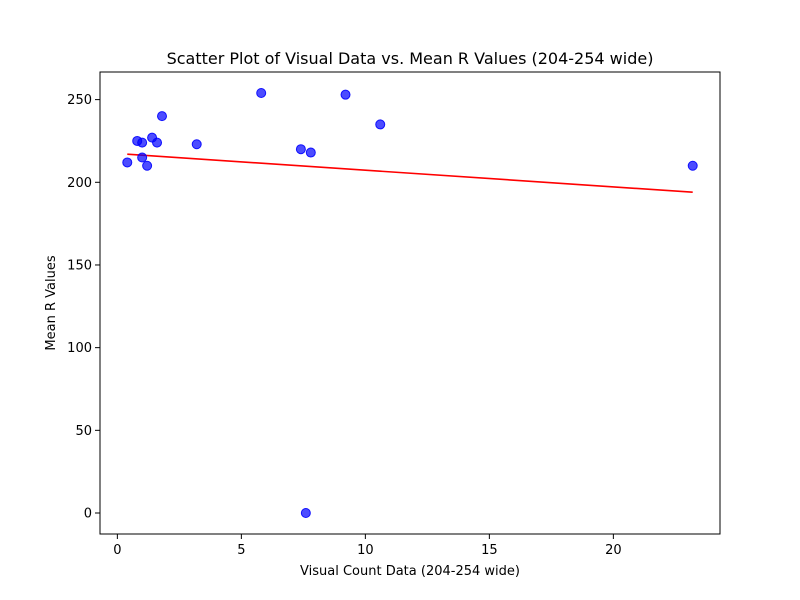 The image size is (800, 600). I want to click on trendline, so click(410, 173).